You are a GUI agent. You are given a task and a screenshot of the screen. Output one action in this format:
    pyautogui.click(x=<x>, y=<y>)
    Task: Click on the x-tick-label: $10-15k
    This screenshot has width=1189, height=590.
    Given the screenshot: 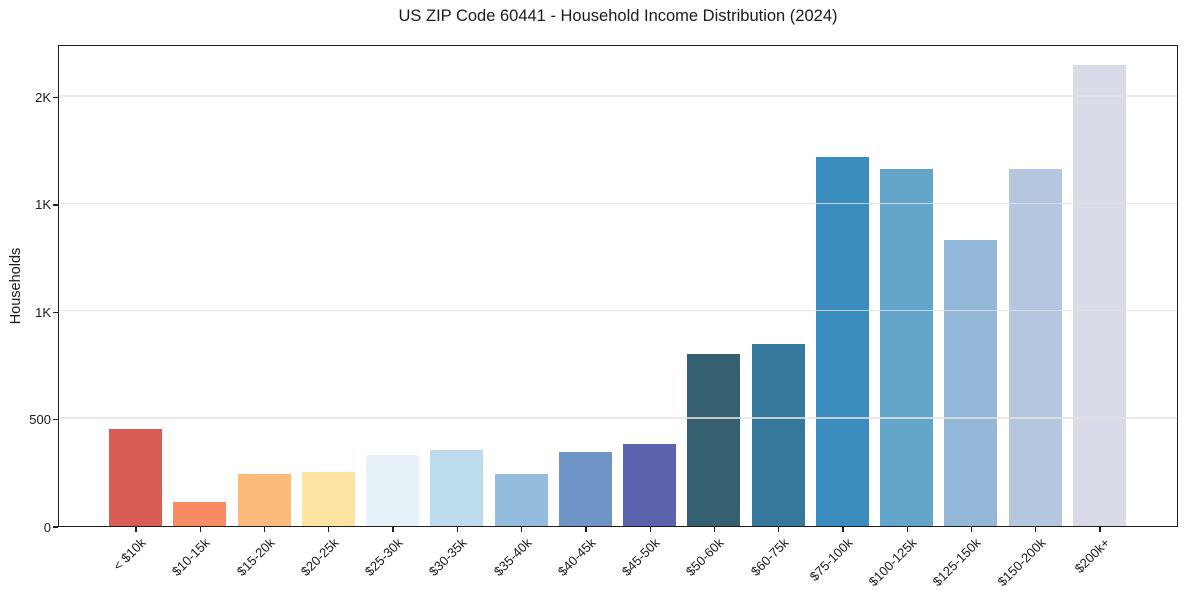 What is the action you would take?
    pyautogui.click(x=191, y=557)
    